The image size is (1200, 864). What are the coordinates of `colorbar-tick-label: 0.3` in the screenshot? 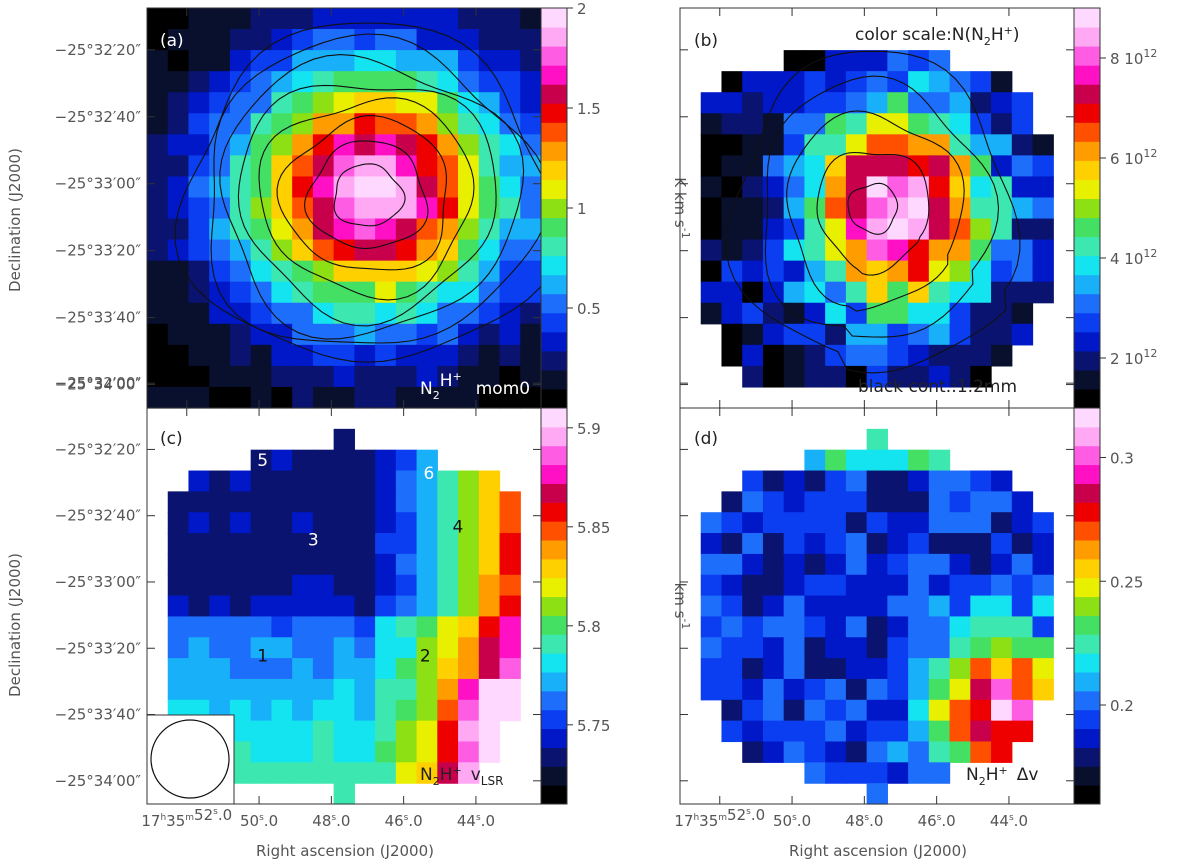 It's located at (1122, 459).